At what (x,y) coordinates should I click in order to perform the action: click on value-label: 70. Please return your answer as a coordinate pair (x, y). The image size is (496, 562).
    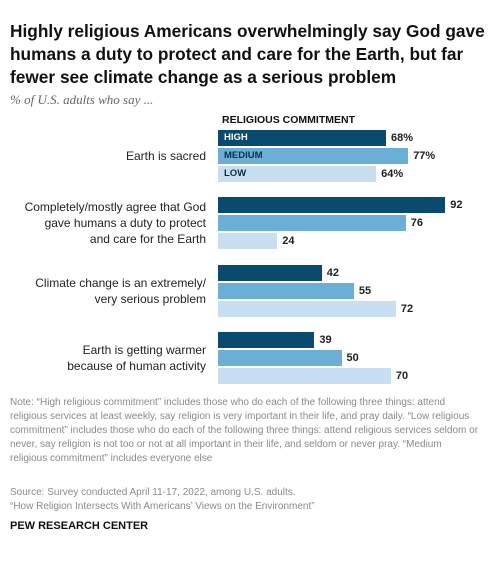
    Looking at the image, I should click on (402, 376).